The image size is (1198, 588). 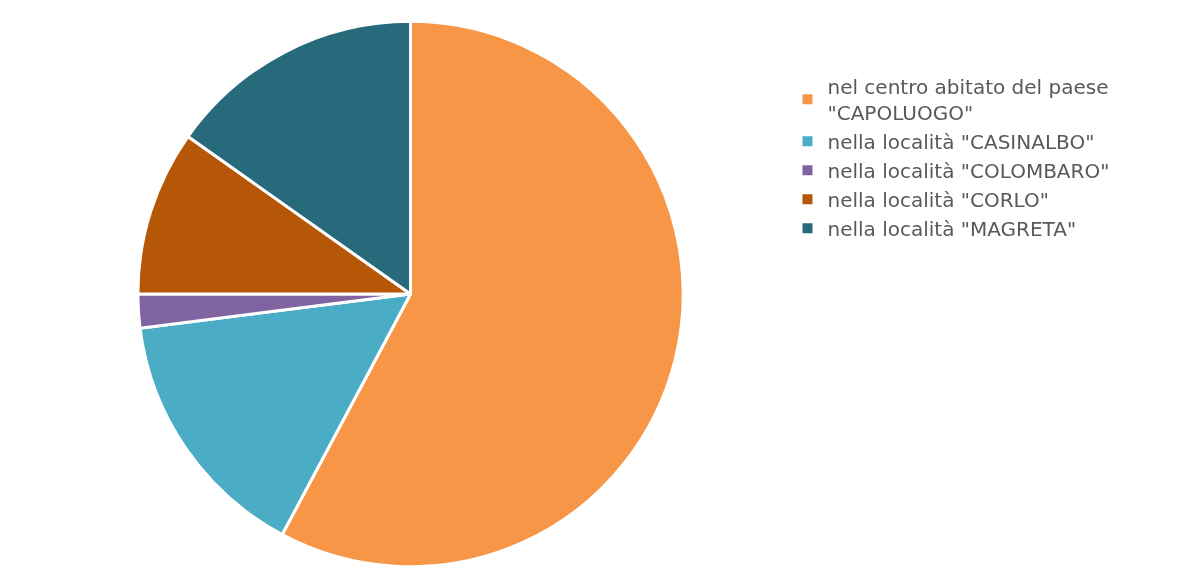 I want to click on legend-label: nella località "COLOMBARO", so click(x=968, y=171).